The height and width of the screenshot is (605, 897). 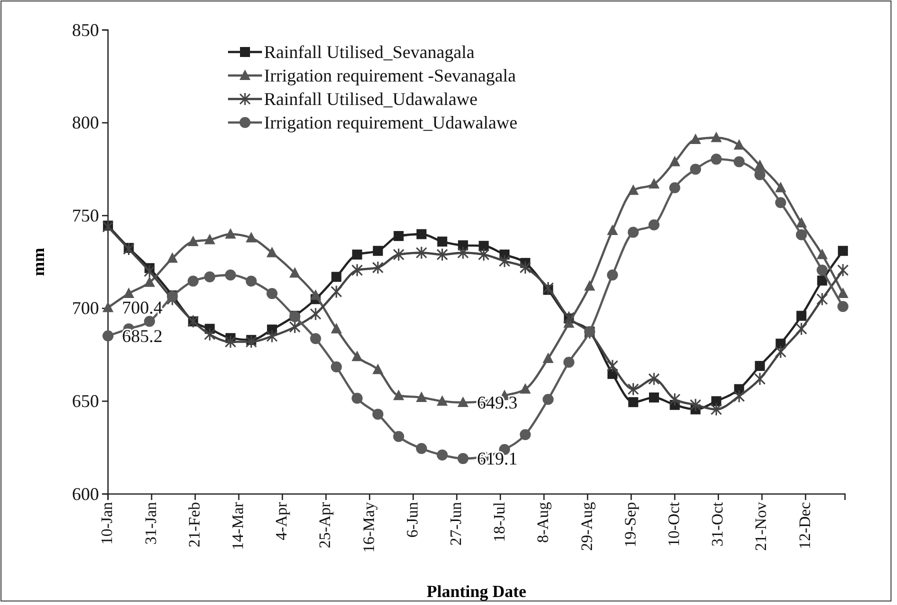 What do you see at coordinates (142, 308) in the screenshot?
I see `annotation: 700.4` at bounding box center [142, 308].